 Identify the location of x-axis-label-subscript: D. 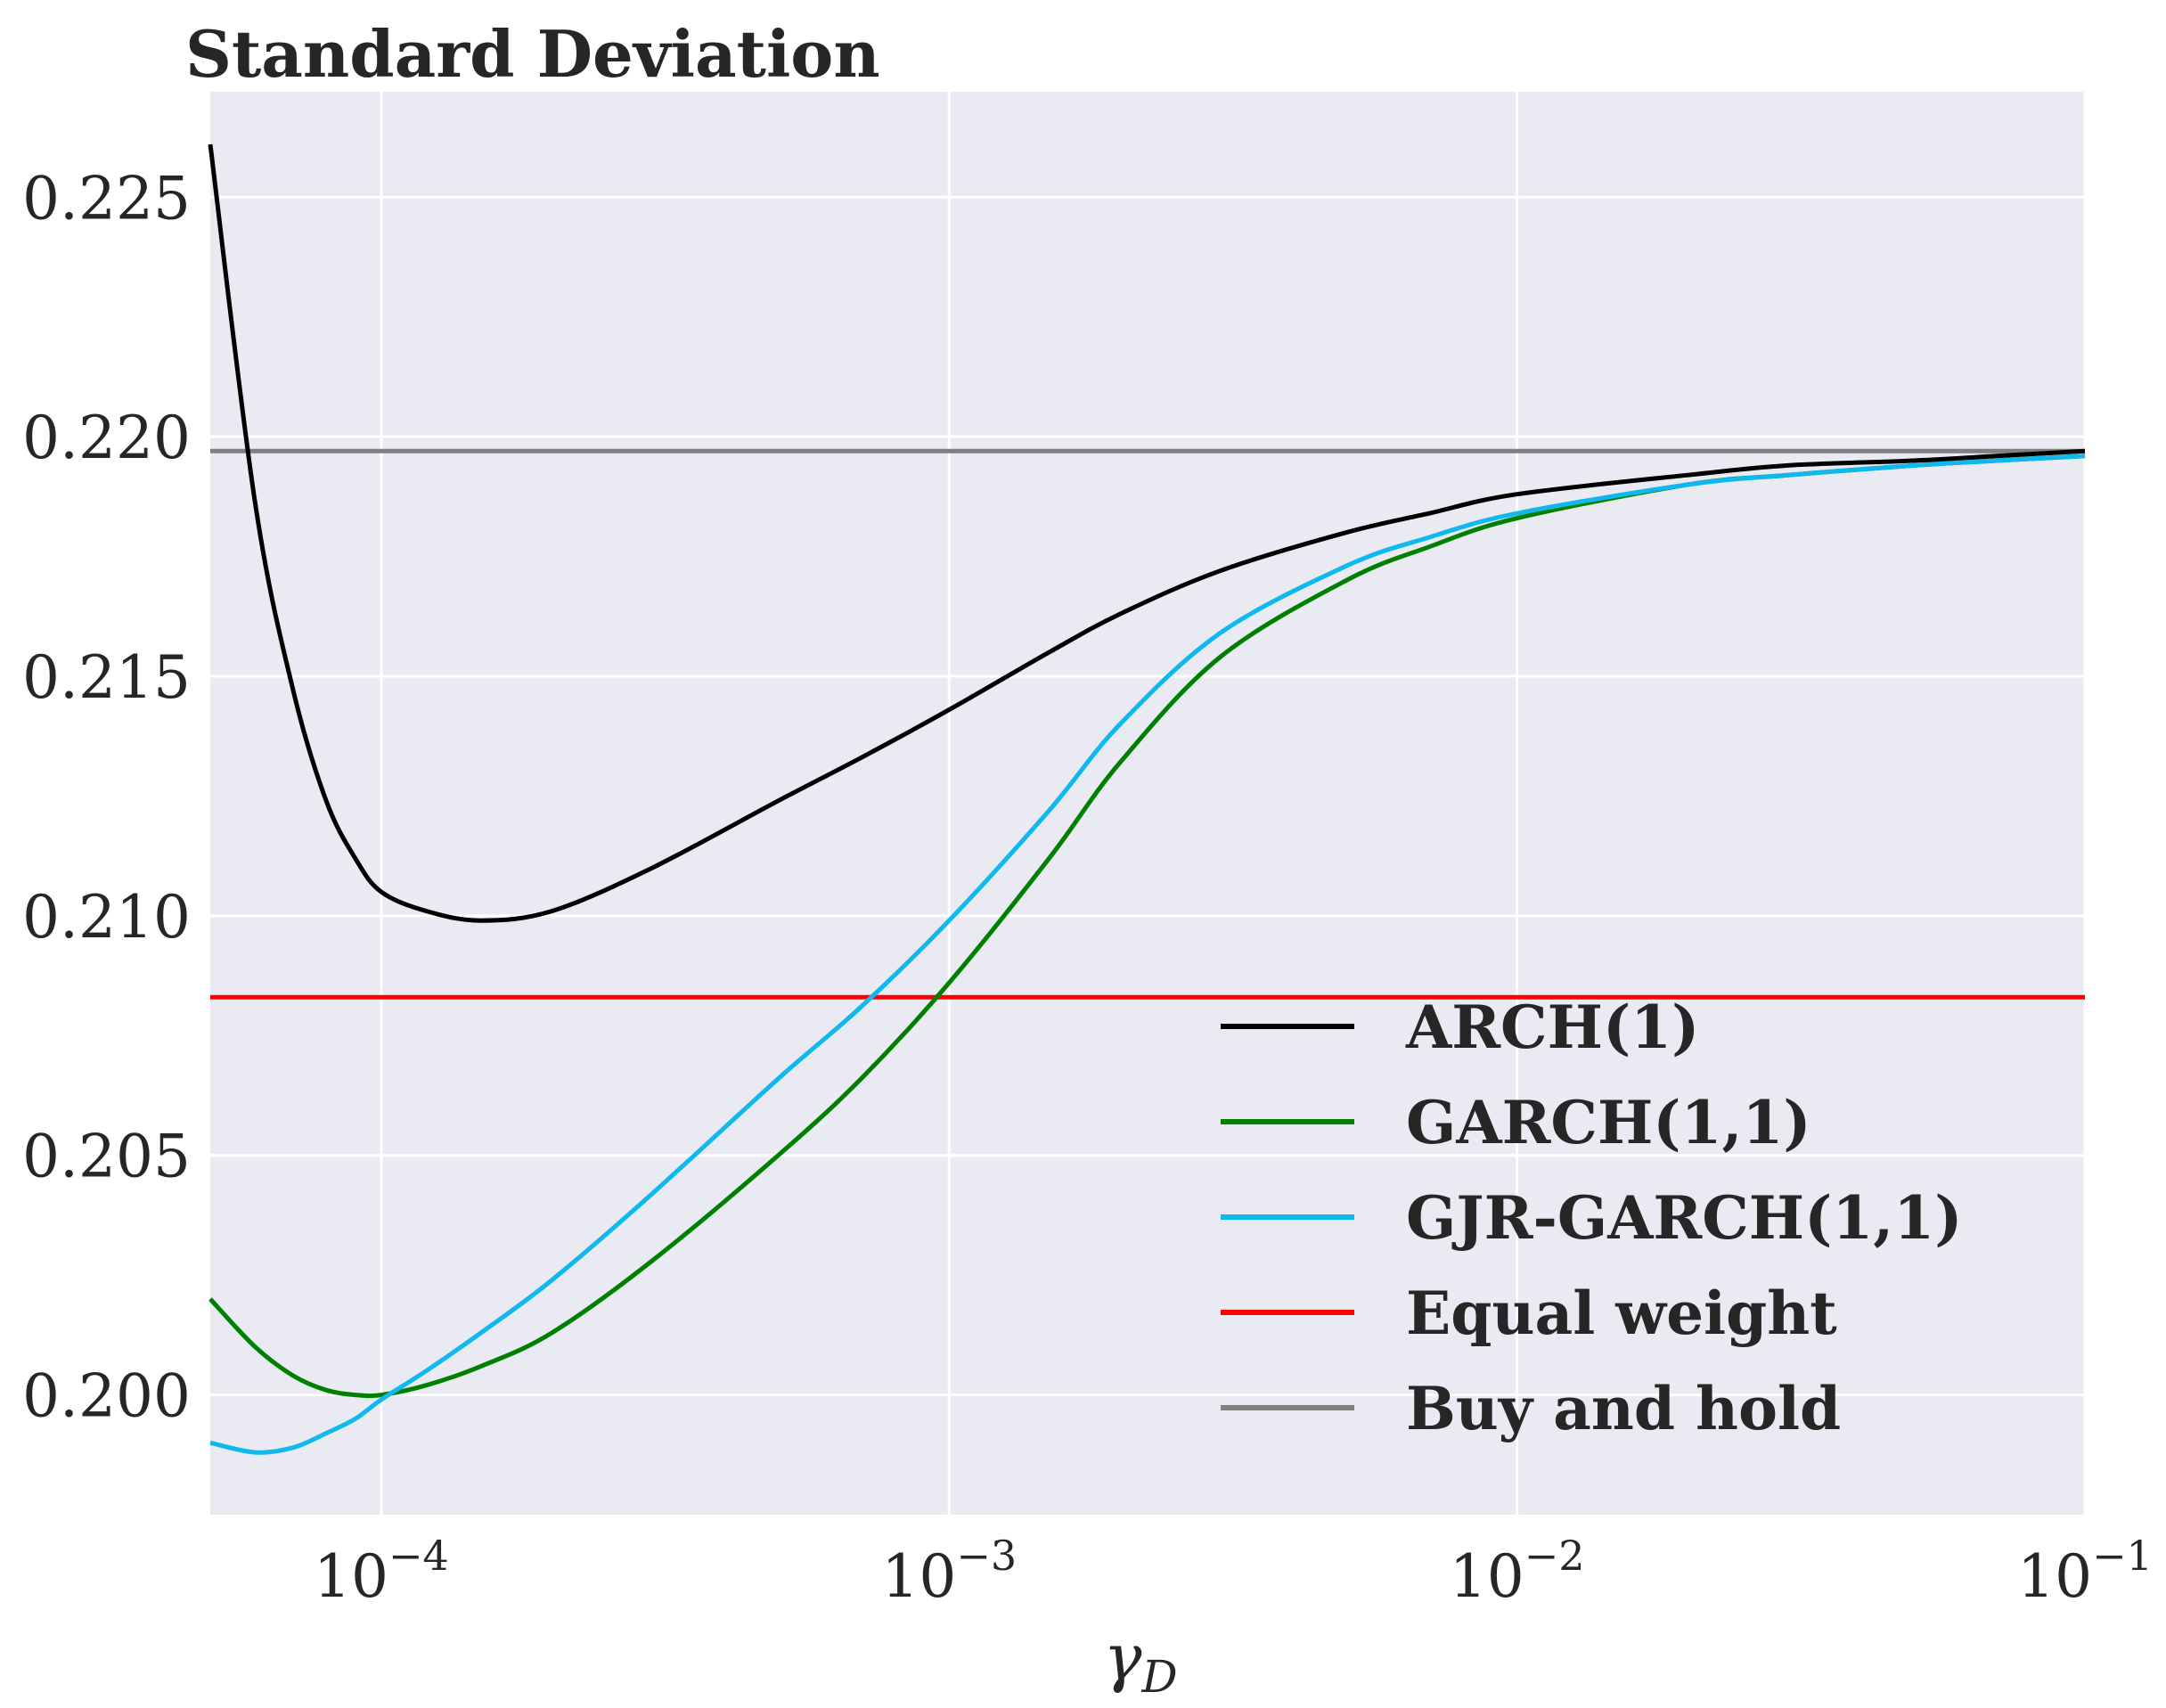
(1158, 1677).